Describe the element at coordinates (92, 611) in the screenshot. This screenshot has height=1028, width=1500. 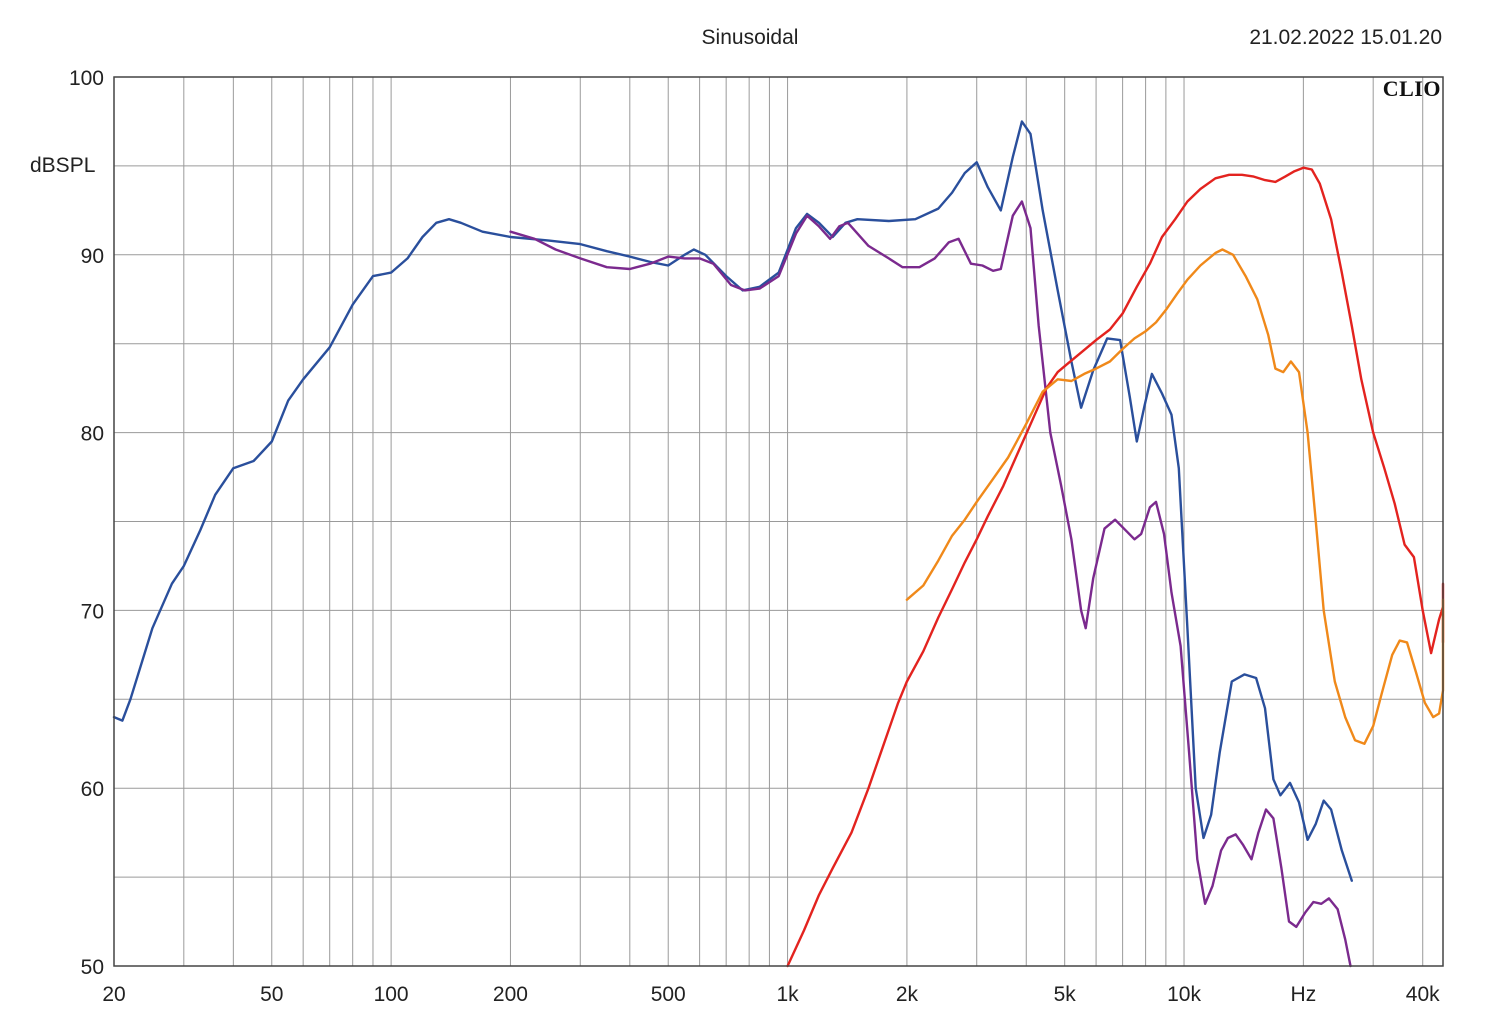
I see `y-tick-label: 70` at that location.